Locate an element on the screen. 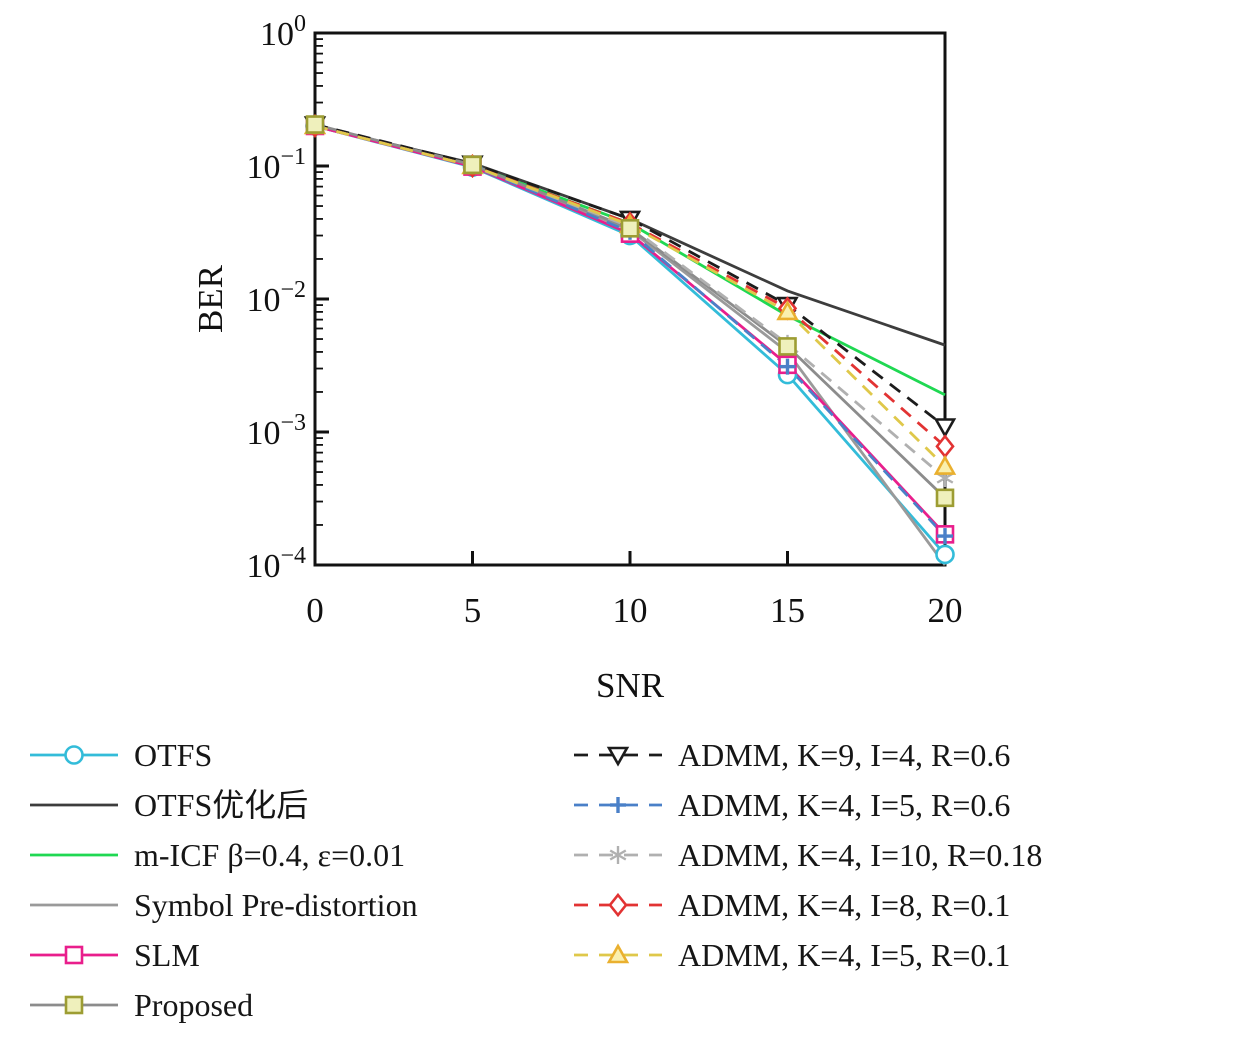 The height and width of the screenshot is (1042, 1260). legend-item-8: ADMM, K=4, I=10, R=0.18 is located at coordinates (807, 855).